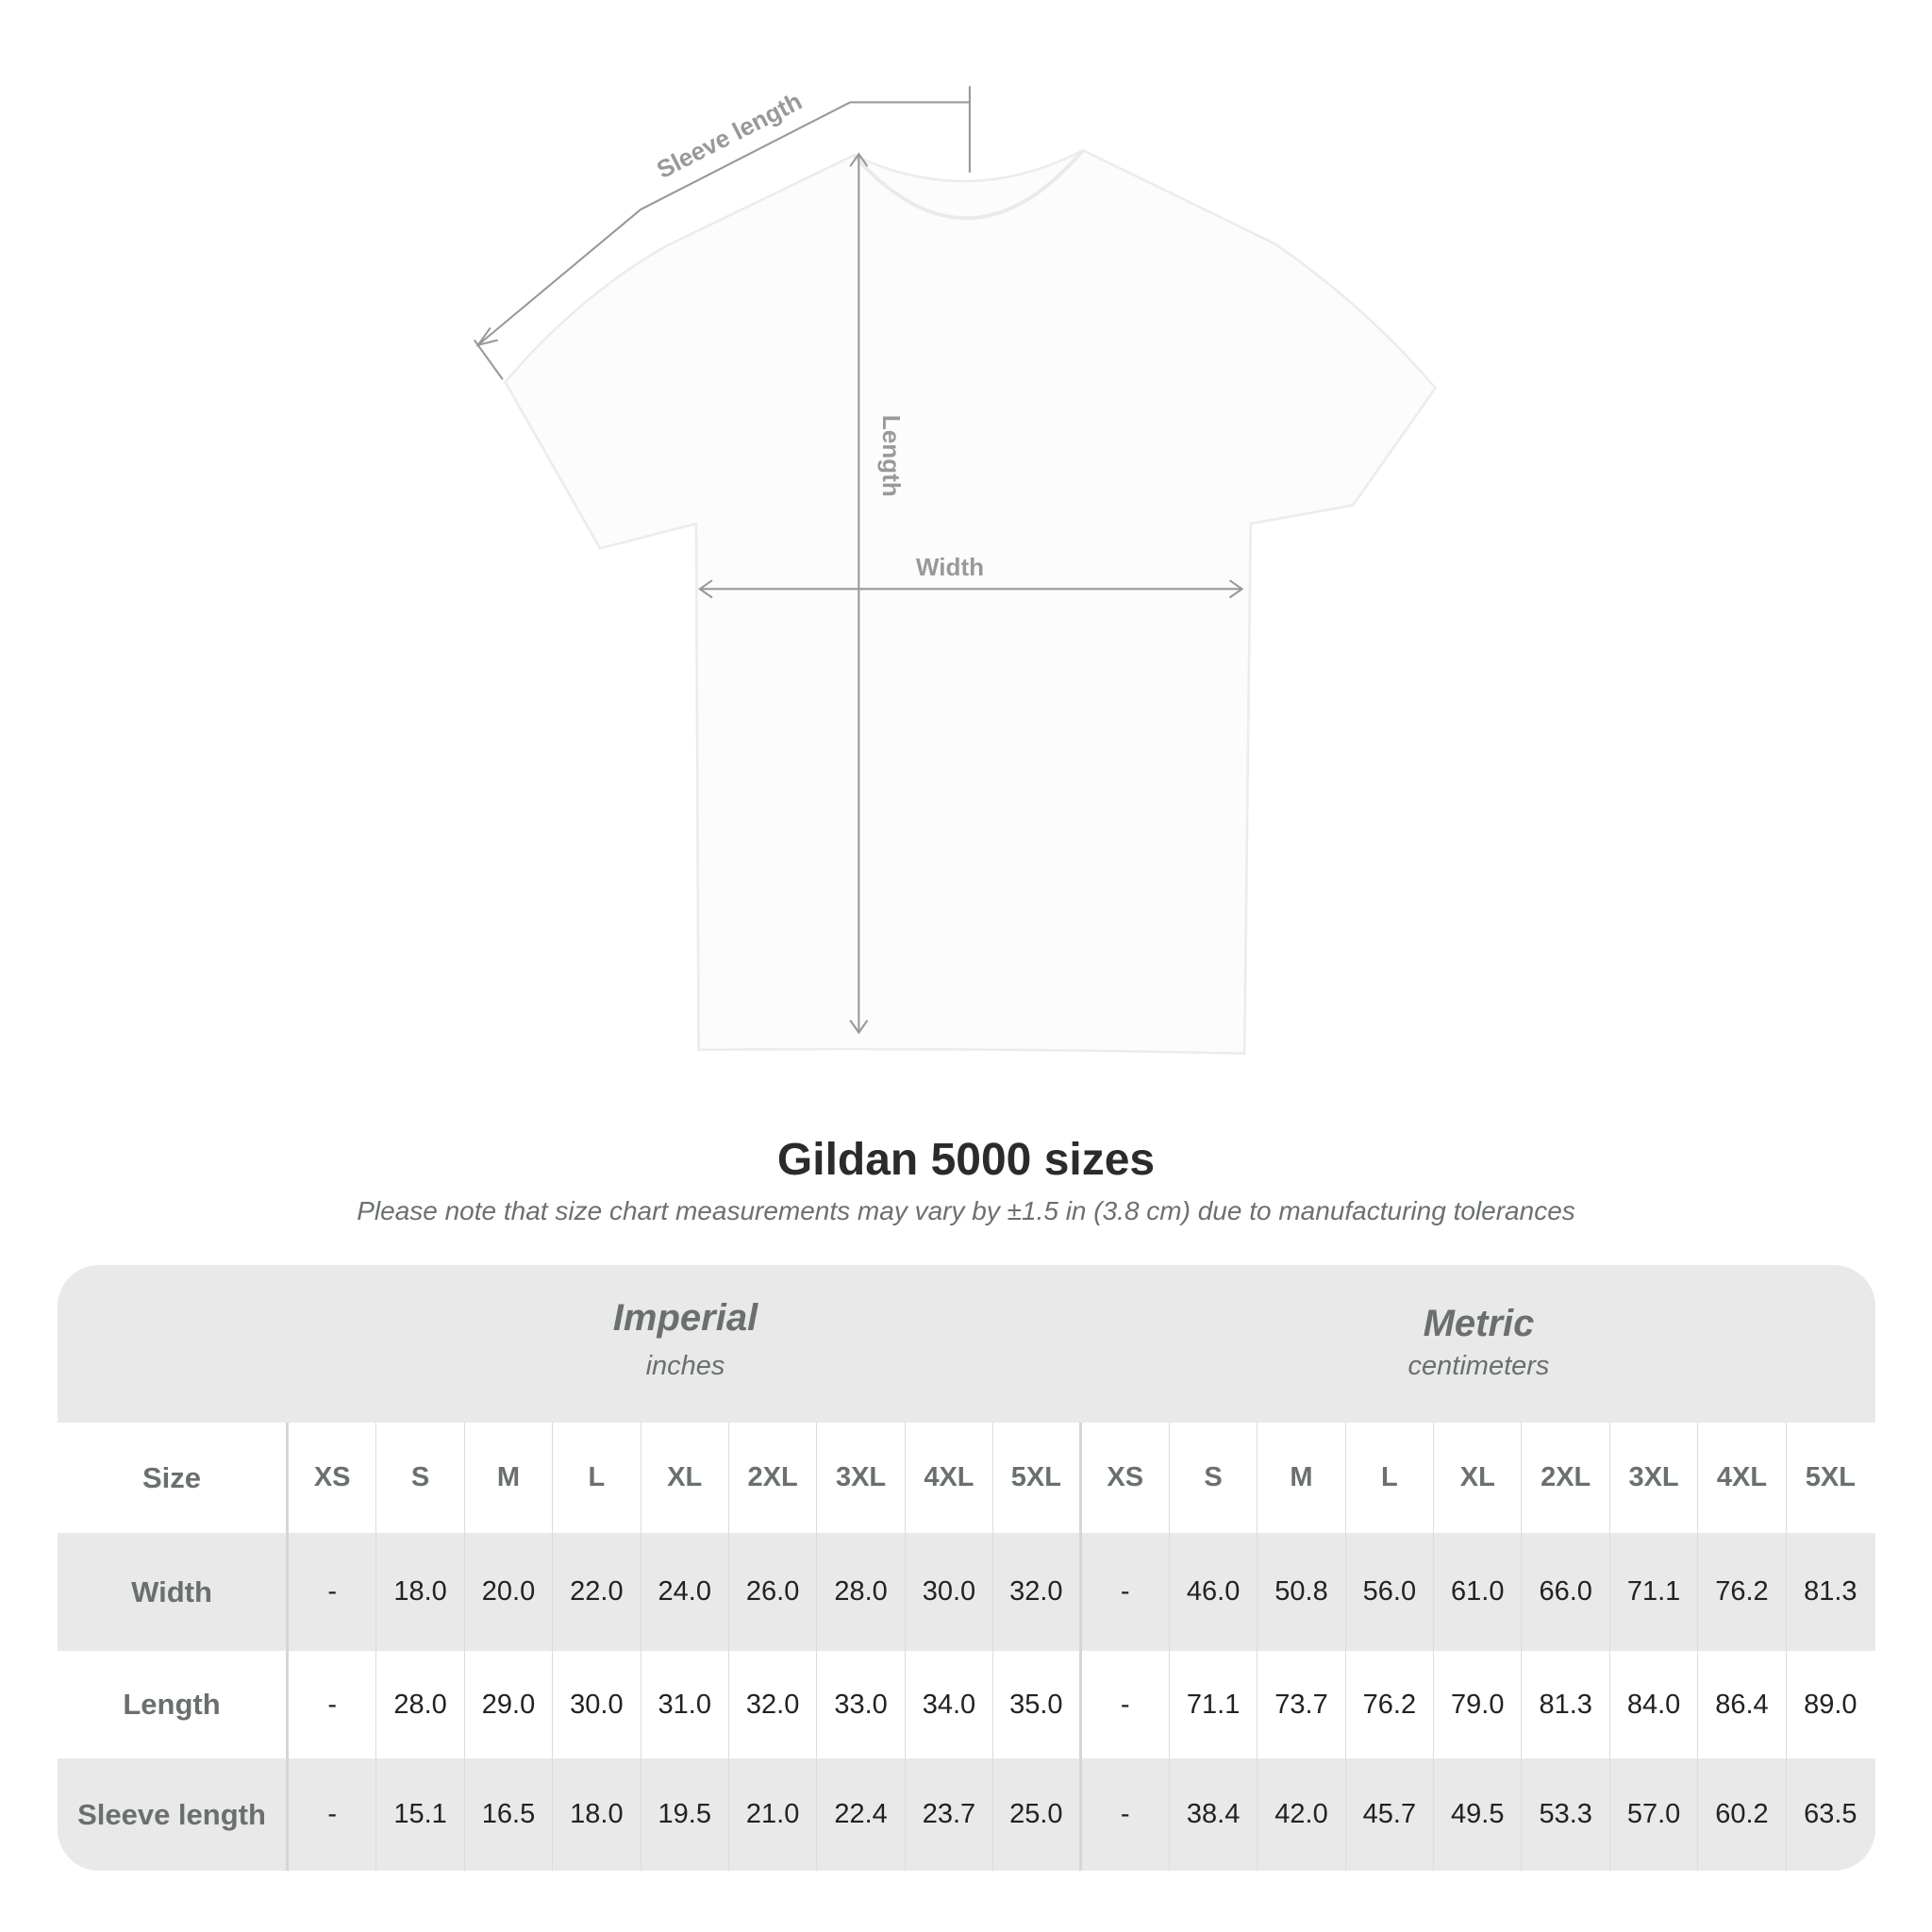  I want to click on value-cell: 60.2, so click(1743, 1814).